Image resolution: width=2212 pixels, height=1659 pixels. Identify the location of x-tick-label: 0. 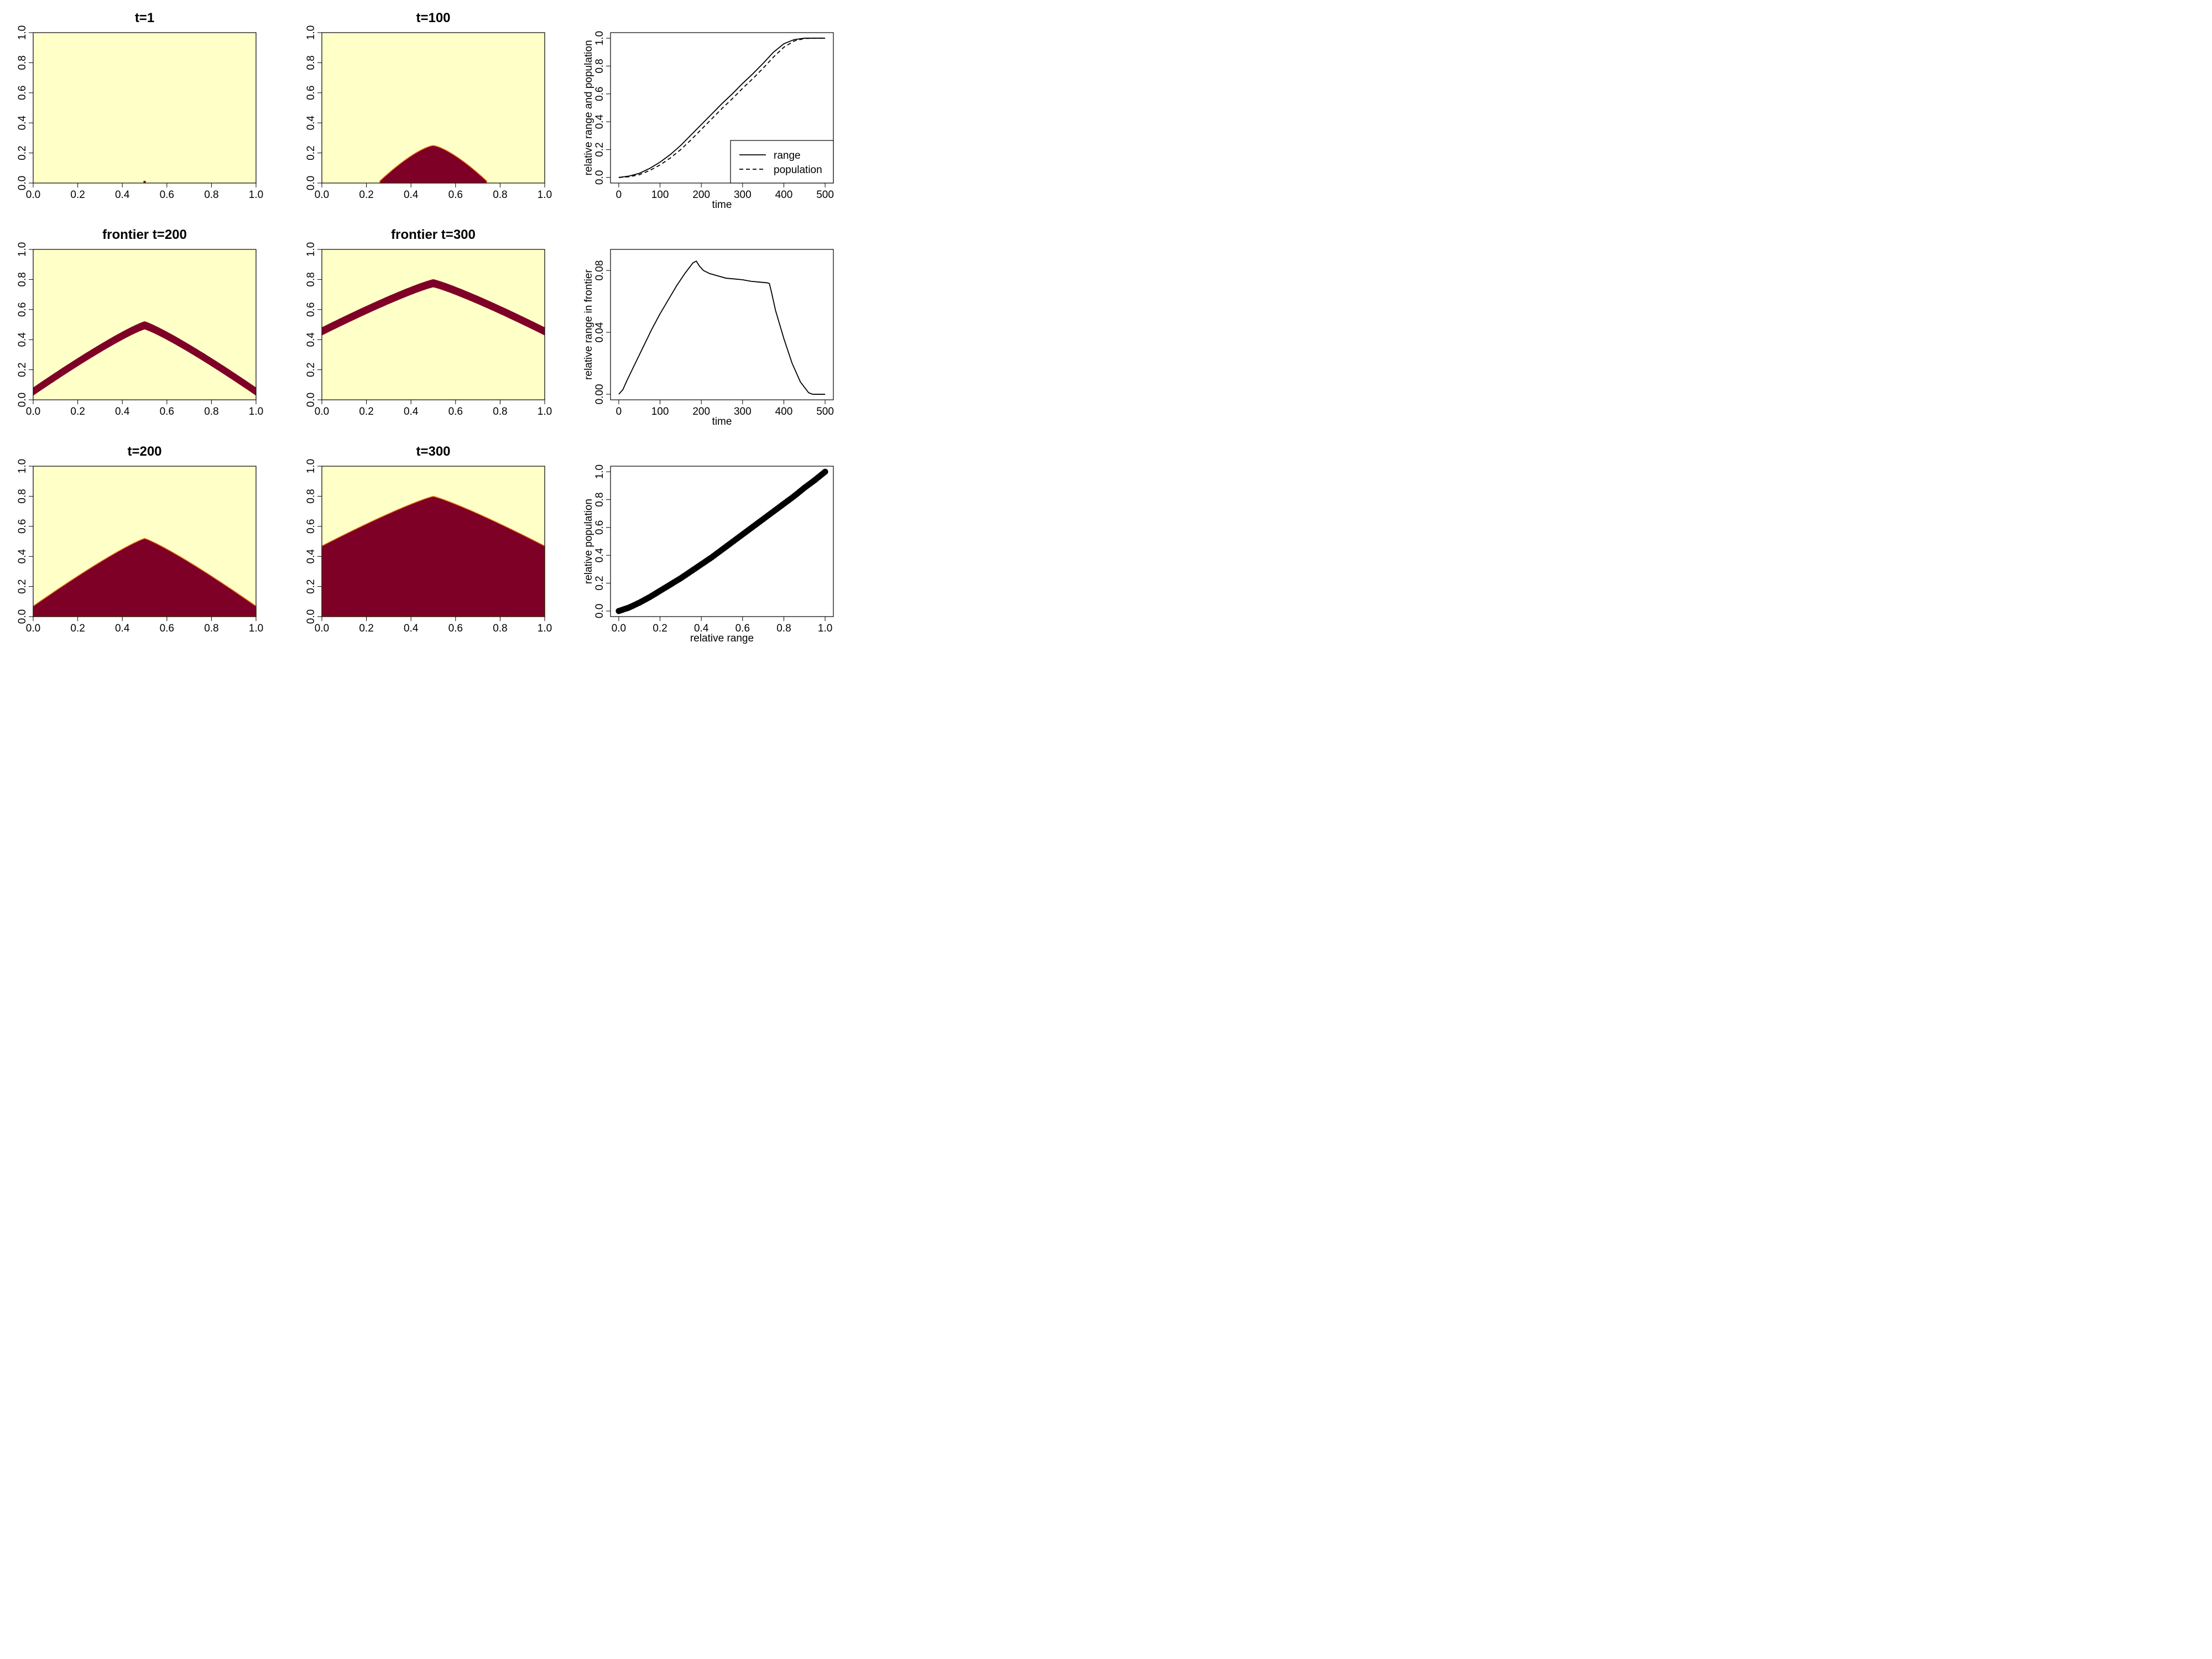
(619, 195).